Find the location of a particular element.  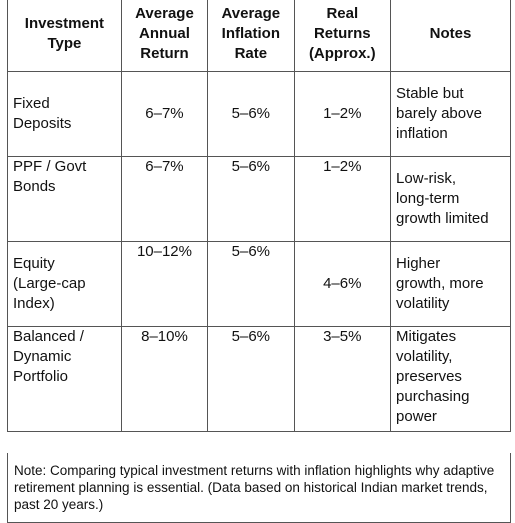

investment-type-cell: Fixed Deposits is located at coordinates (64, 114).